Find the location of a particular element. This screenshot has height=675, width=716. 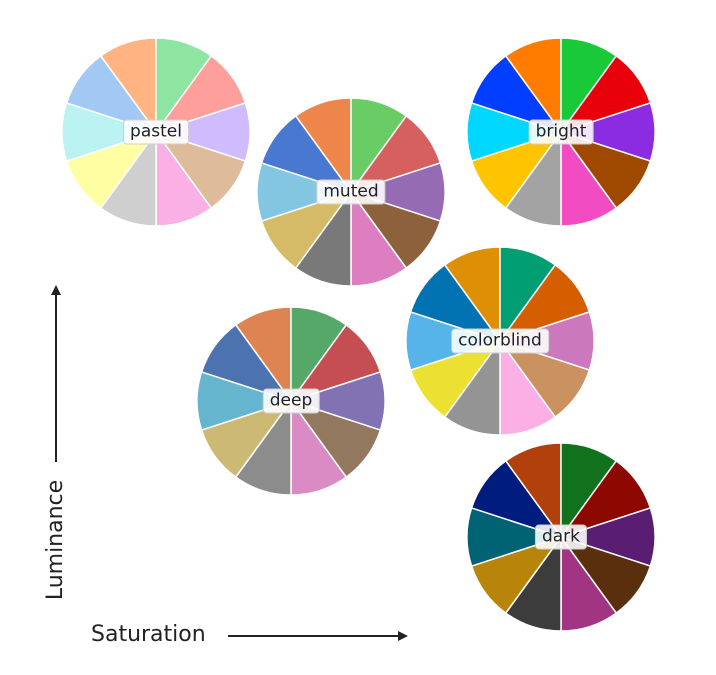

palette-wheel-dark is located at coordinates (561, 537).